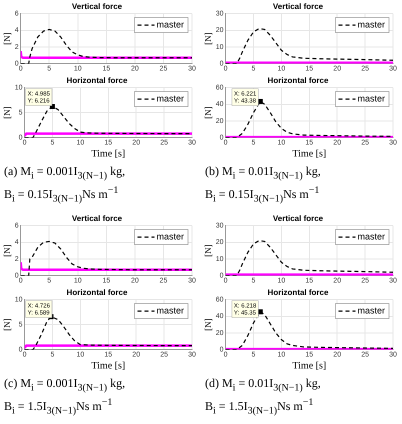 The width and height of the screenshot is (402, 424). Describe the element at coordinates (65, 174) in the screenshot. I see `text: (a) M$_{i}$ = 0.001I$_{3(N−1)}$ kg,` at that location.